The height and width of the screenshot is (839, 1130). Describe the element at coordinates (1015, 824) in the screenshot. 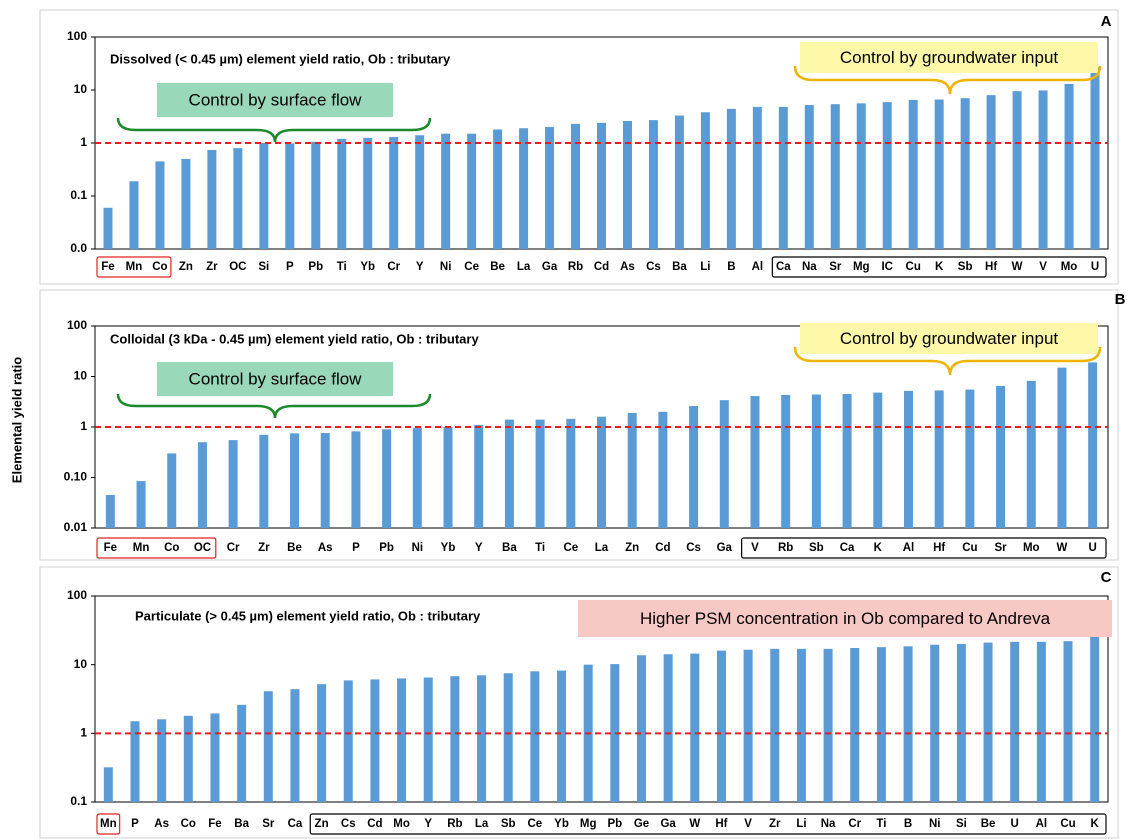

I see `x-tick-label: U` at that location.